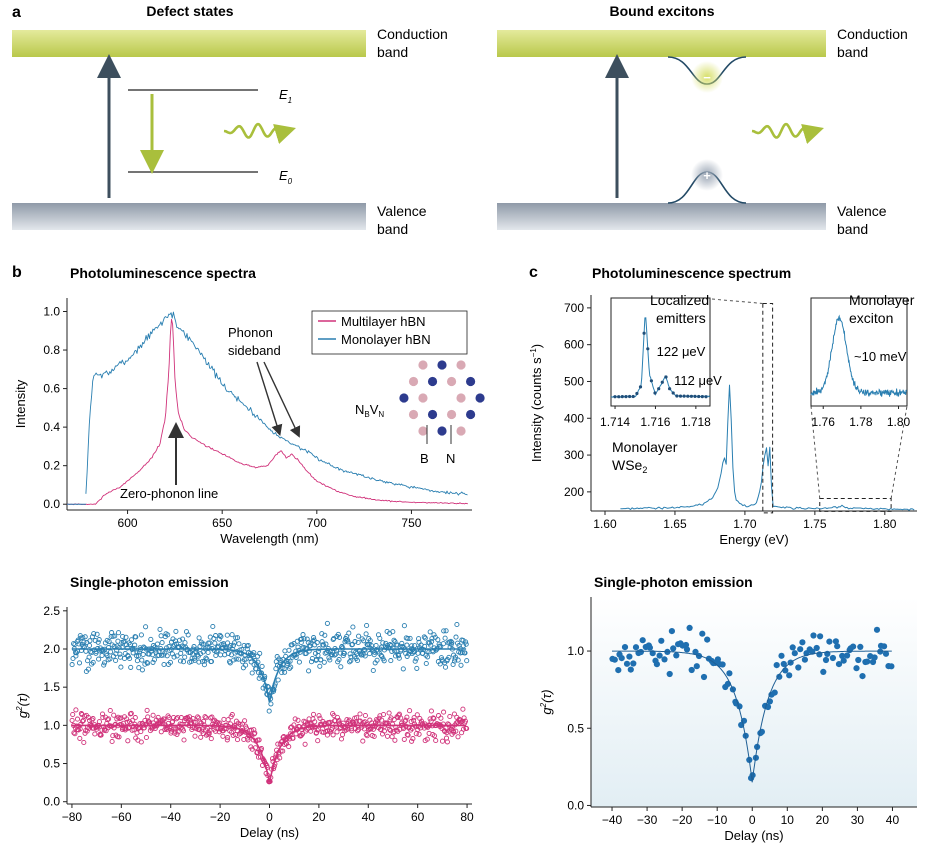 Image resolution: width=932 pixels, height=862 pixels. I want to click on x-axis-label: Wavelength (nm), so click(269, 538).